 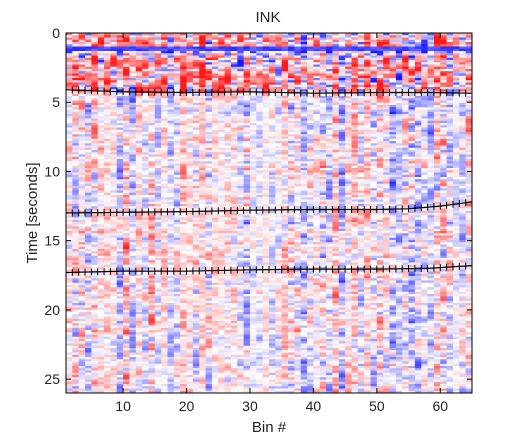 What do you see at coordinates (56, 33) in the screenshot?
I see `y-tick-label: 0` at bounding box center [56, 33].